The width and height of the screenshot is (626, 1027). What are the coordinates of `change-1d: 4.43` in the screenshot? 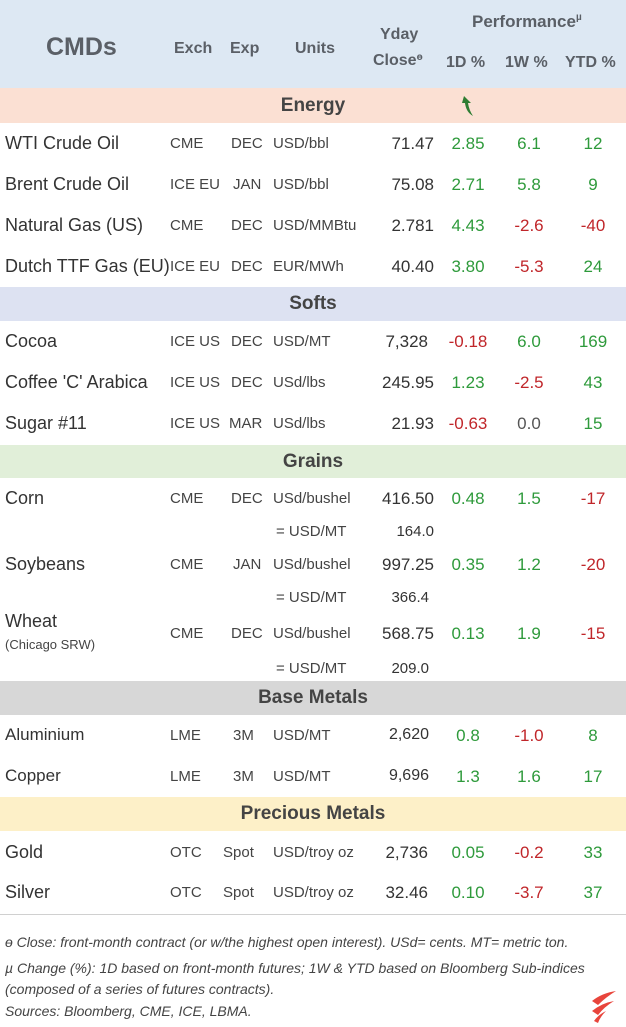 It's located at (468, 225).